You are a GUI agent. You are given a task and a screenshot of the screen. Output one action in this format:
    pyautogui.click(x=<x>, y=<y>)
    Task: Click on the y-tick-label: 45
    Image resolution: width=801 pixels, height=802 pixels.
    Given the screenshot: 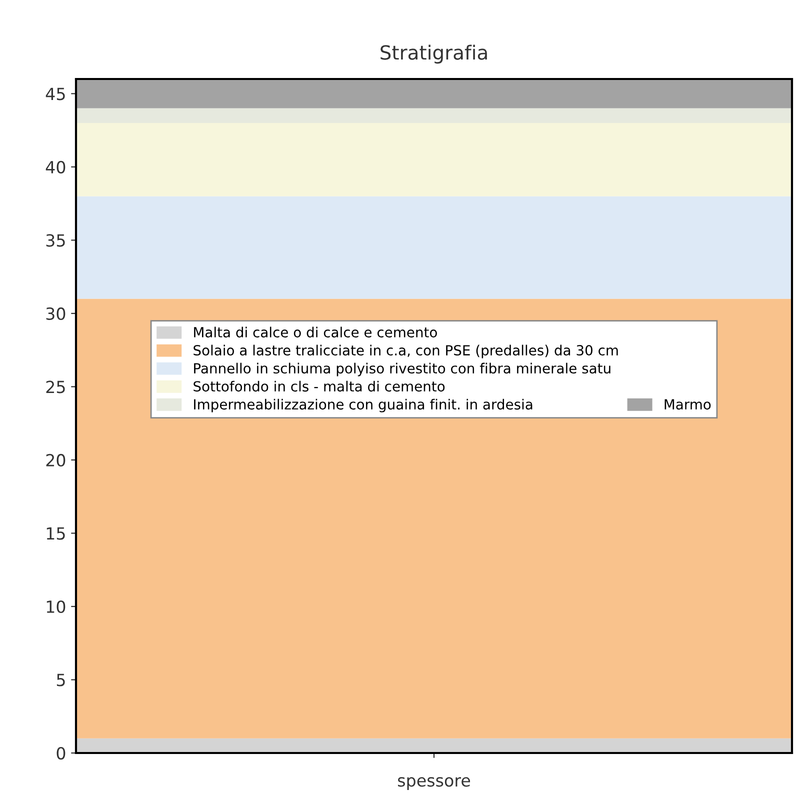 What is the action you would take?
    pyautogui.click(x=55, y=94)
    